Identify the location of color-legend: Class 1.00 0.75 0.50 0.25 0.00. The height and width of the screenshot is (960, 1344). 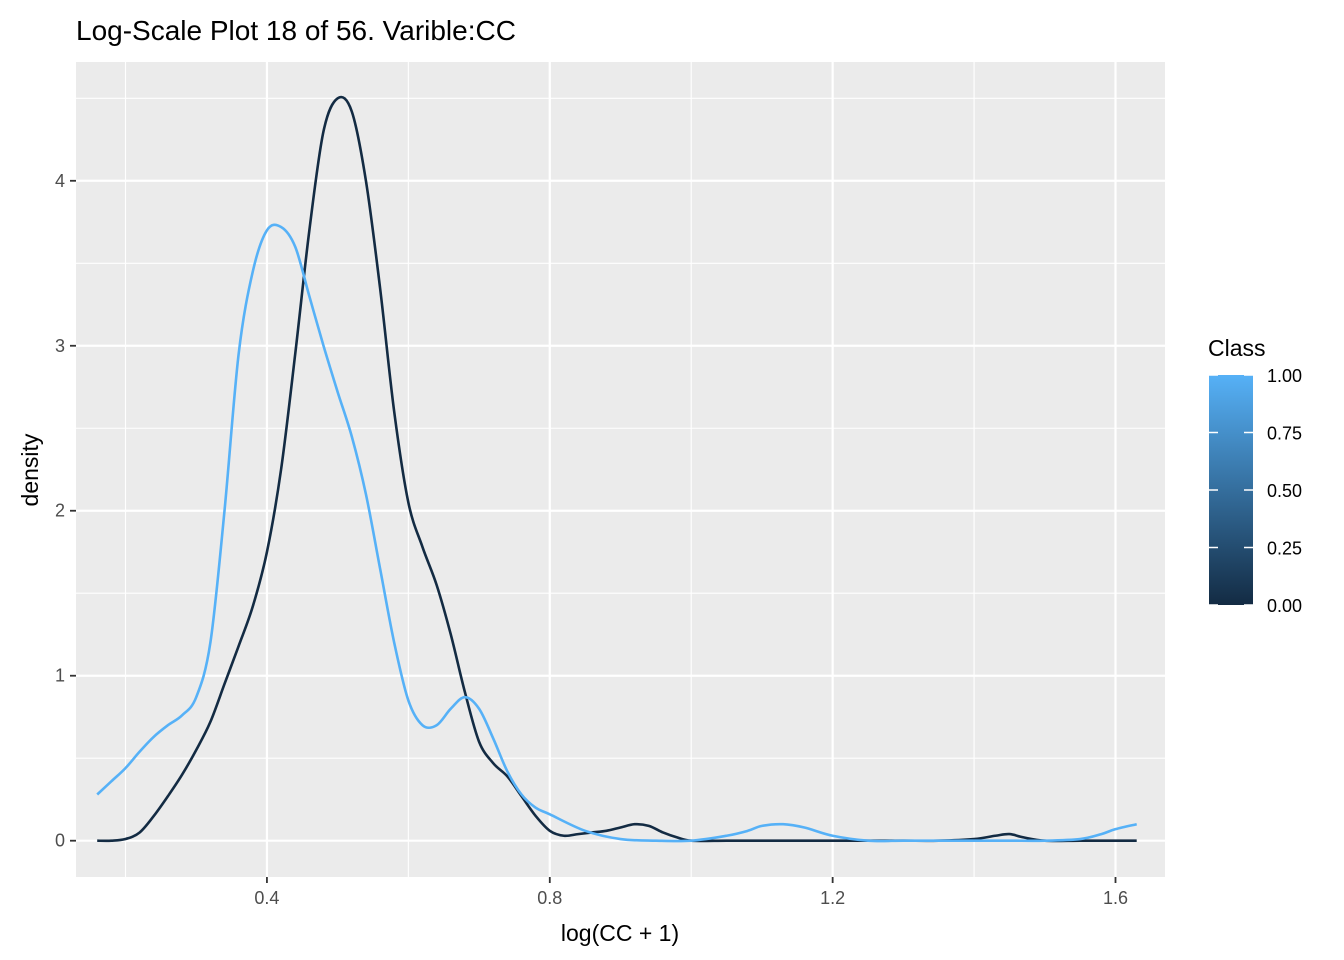
(1255, 475).